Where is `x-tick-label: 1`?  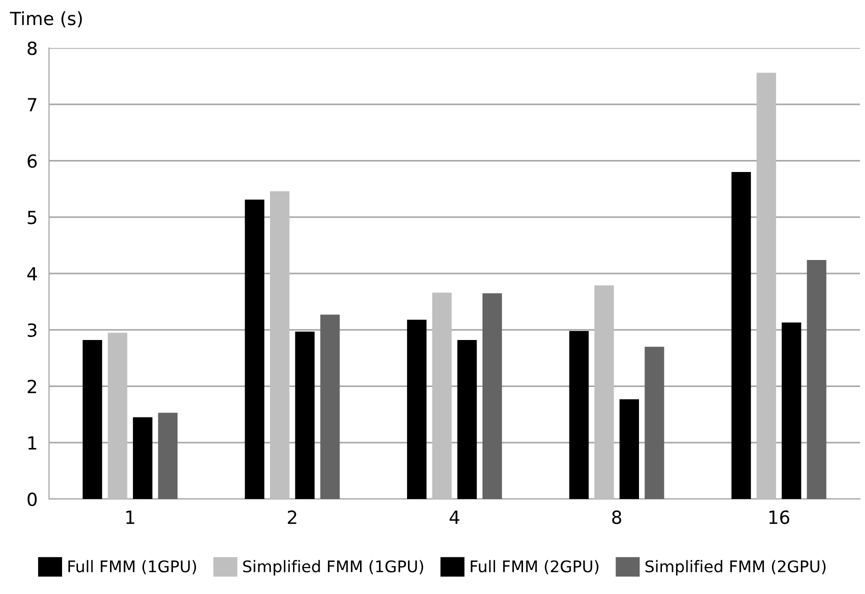
x-tick-label: 1 is located at coordinates (130, 517).